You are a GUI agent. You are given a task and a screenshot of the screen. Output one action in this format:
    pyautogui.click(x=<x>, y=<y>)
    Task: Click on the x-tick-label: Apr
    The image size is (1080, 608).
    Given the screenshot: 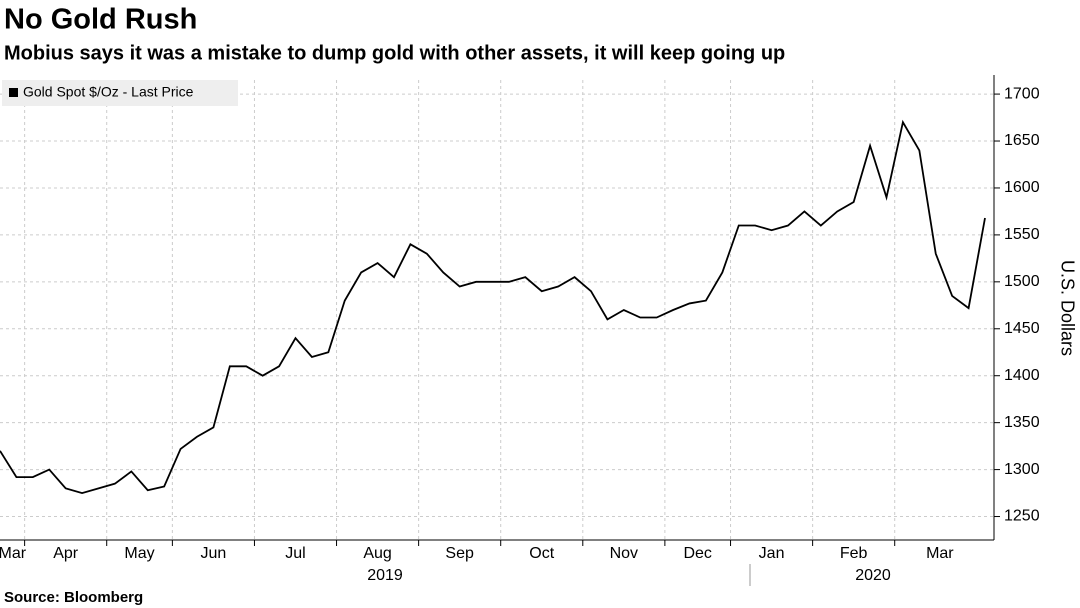 What is the action you would take?
    pyautogui.click(x=66, y=553)
    